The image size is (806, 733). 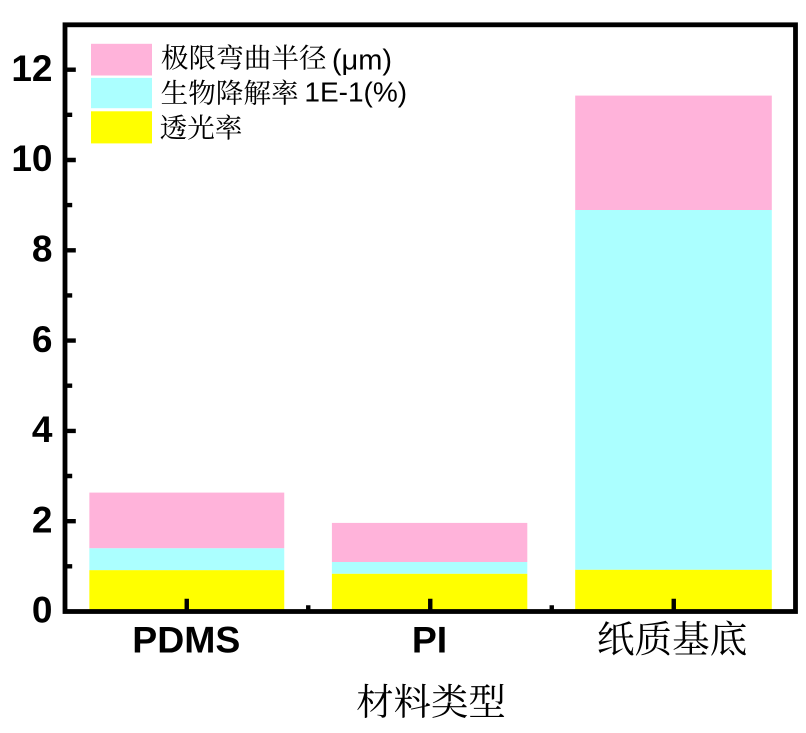 What do you see at coordinates (362, 60) in the screenshot?
I see `svg-text: (μm)` at bounding box center [362, 60].